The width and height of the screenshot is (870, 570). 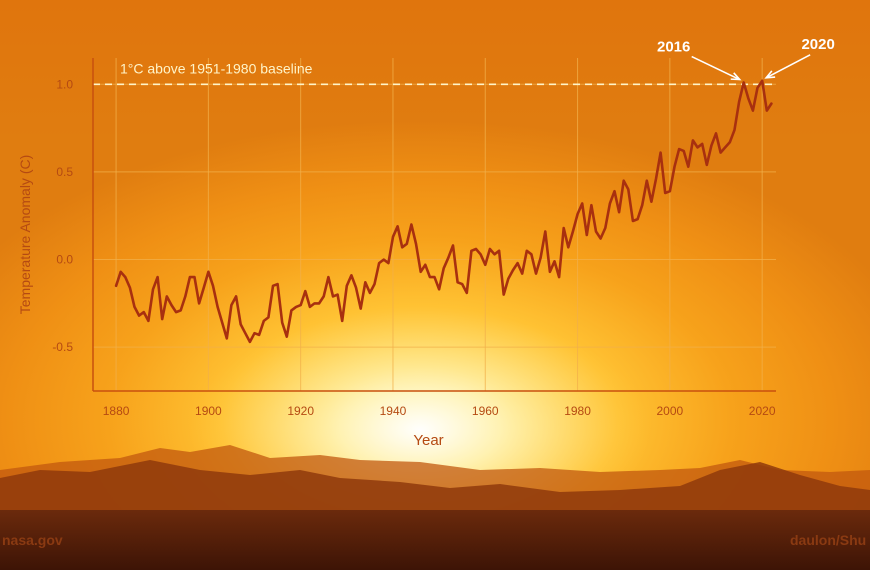 What do you see at coordinates (577, 411) in the screenshot?
I see `x-tick-label: 1980` at bounding box center [577, 411].